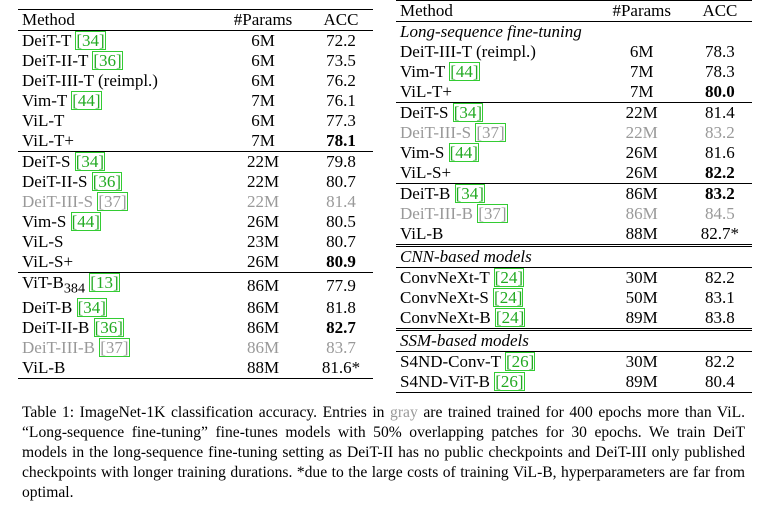  I want to click on section-title: CNN-based models, so click(574, 256).